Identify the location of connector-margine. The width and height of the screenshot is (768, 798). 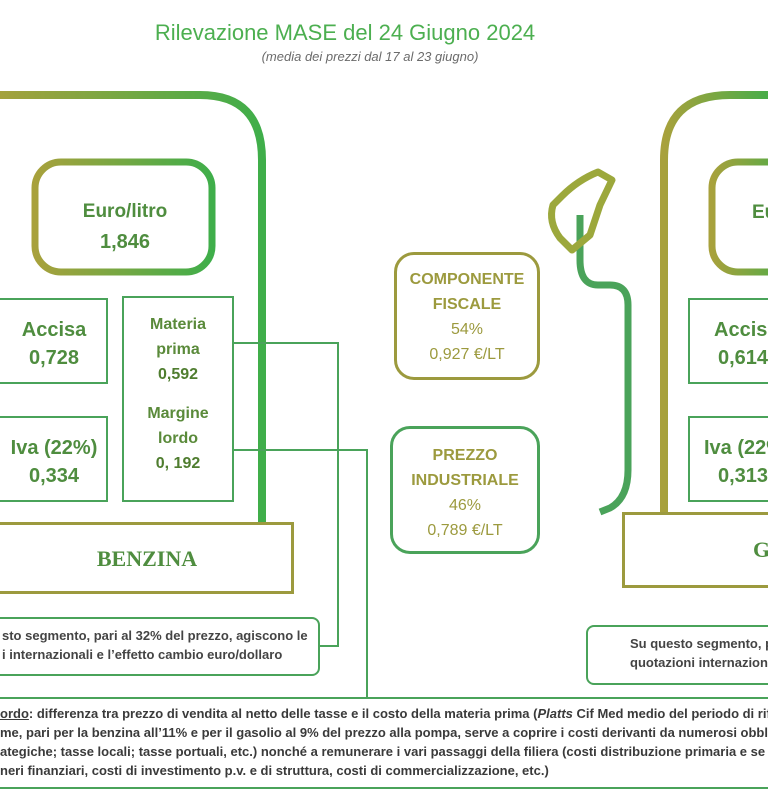
(300, 573).